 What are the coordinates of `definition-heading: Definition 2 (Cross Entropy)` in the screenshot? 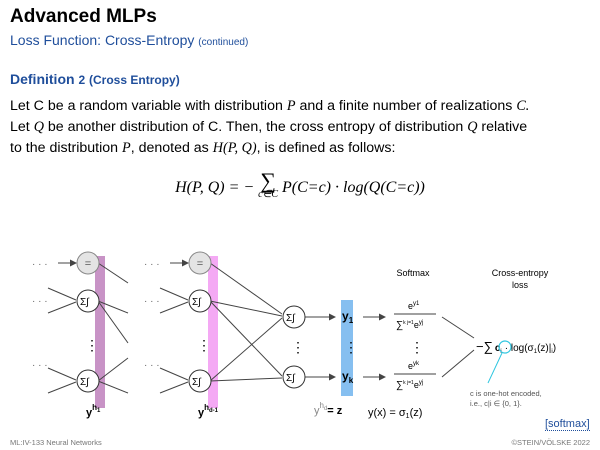 It's located at (95, 79).